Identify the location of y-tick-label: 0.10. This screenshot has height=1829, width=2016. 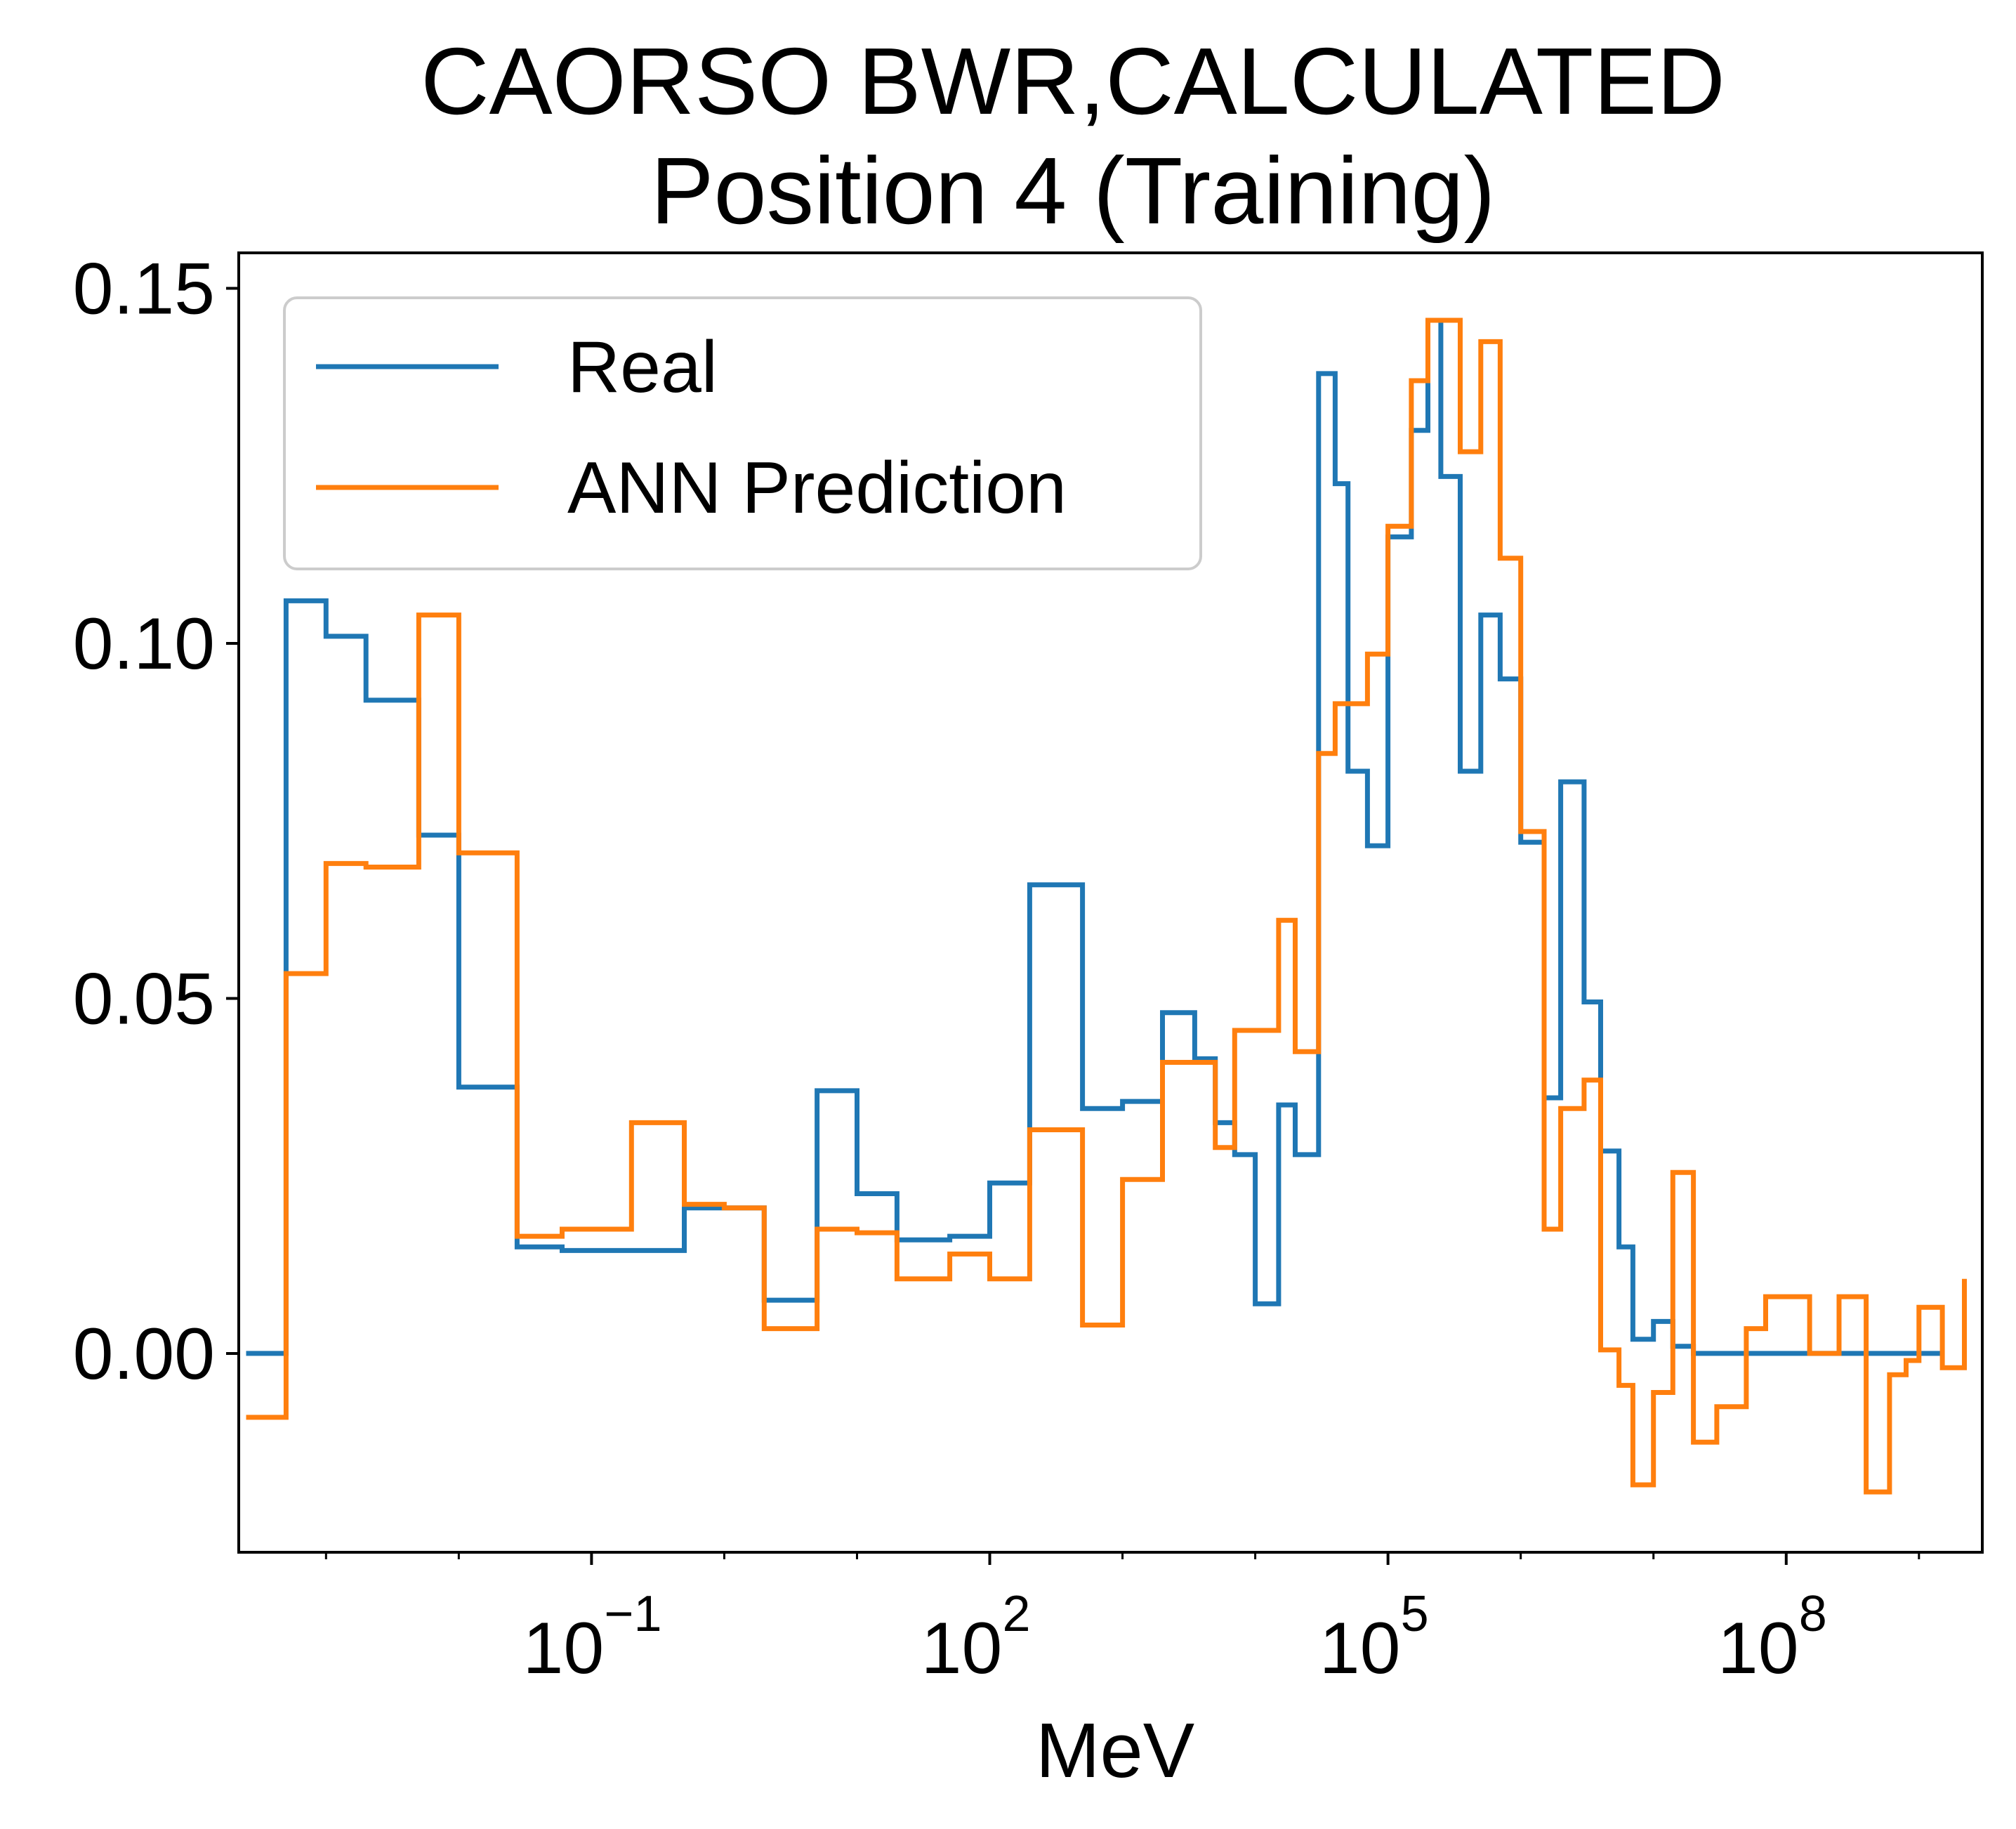
(144, 644).